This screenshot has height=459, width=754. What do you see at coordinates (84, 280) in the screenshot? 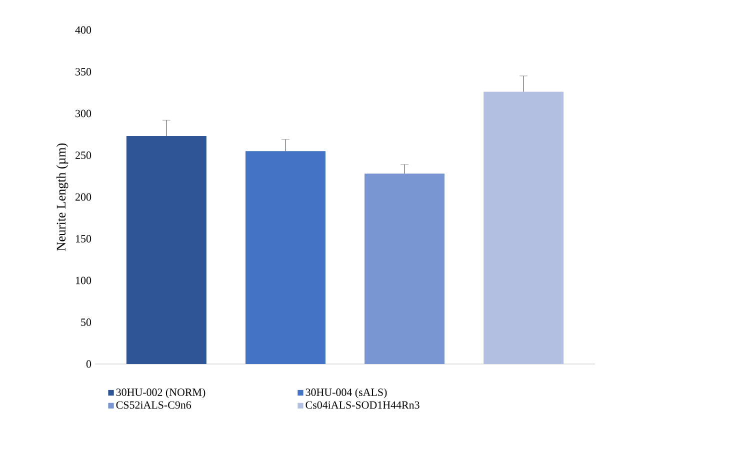
I see `y-tick-label: 100` at bounding box center [84, 280].